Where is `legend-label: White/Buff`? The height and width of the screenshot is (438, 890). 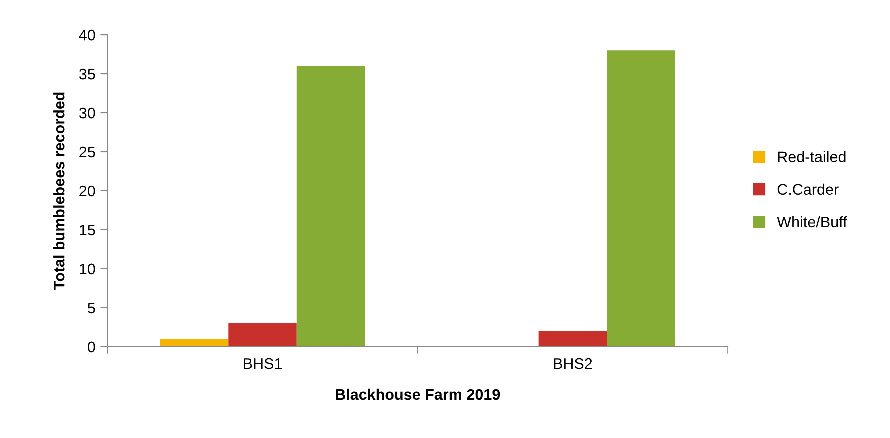 legend-label: White/Buff is located at coordinates (812, 222).